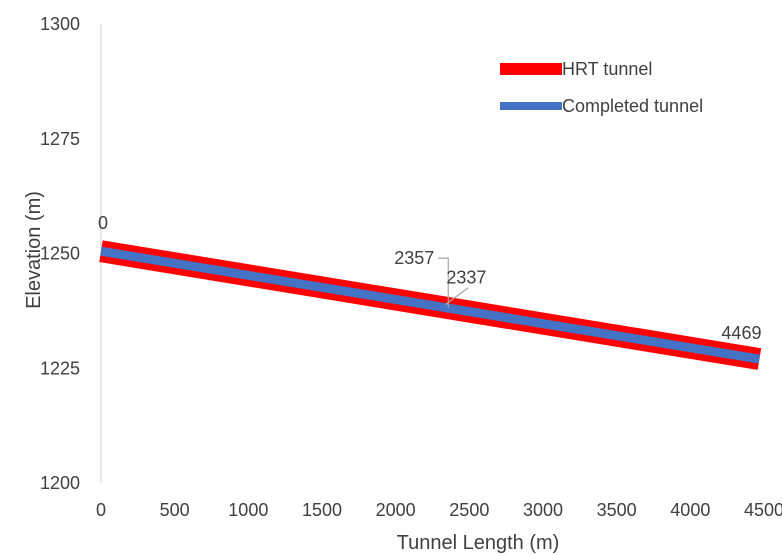  I want to click on x-tick-label: 2500, so click(469, 510).